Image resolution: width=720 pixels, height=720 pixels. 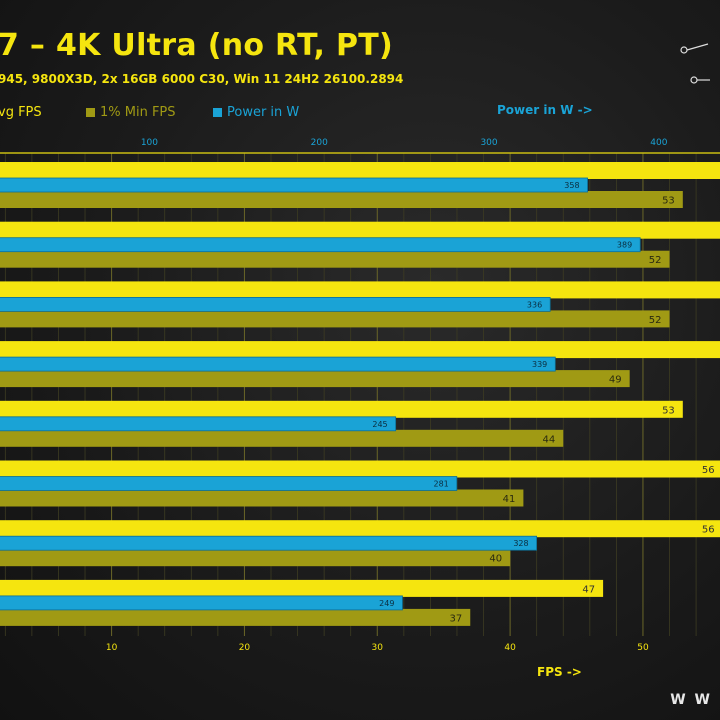 I want to click on avg-fps-label: 47, so click(x=588, y=589).